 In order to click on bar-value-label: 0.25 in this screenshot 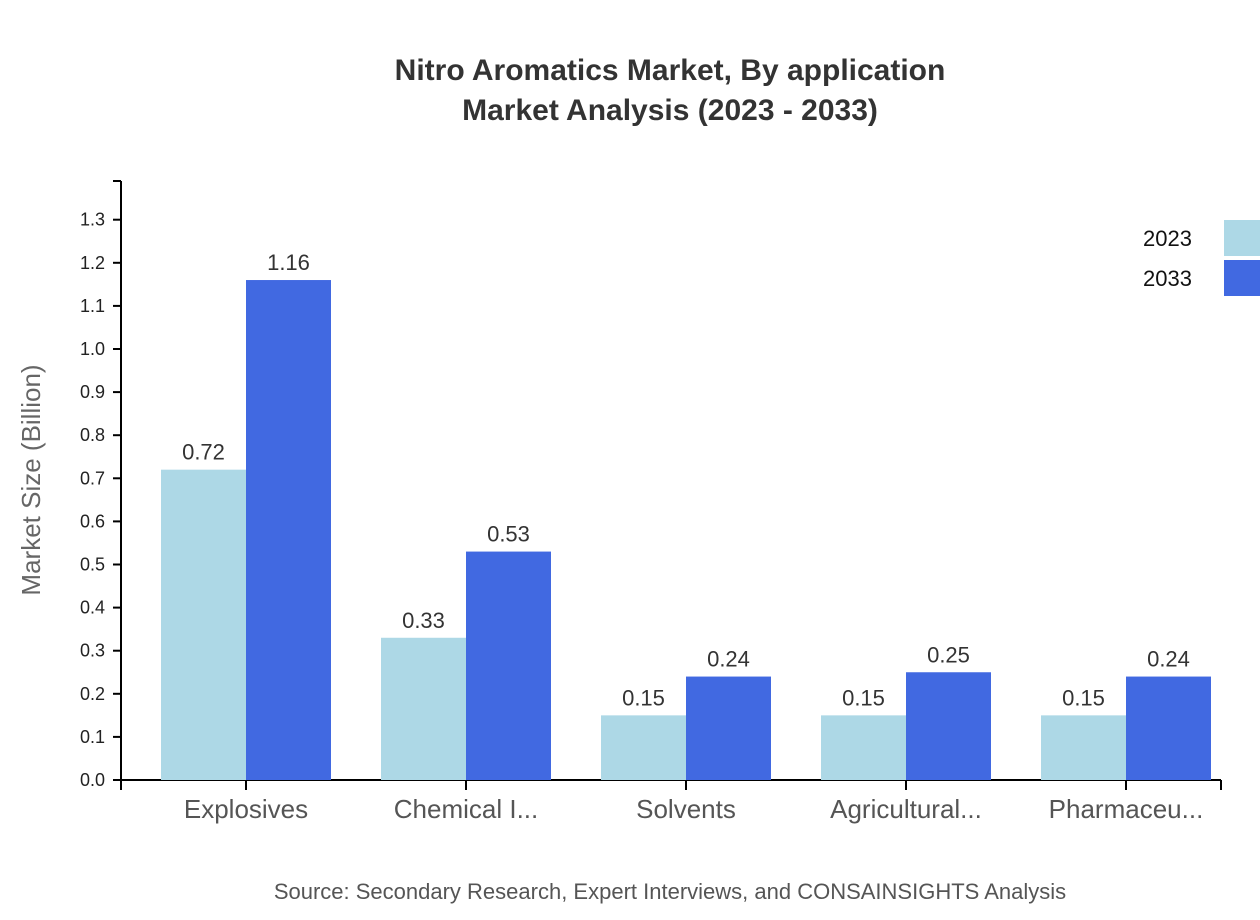, I will do `click(948, 654)`.